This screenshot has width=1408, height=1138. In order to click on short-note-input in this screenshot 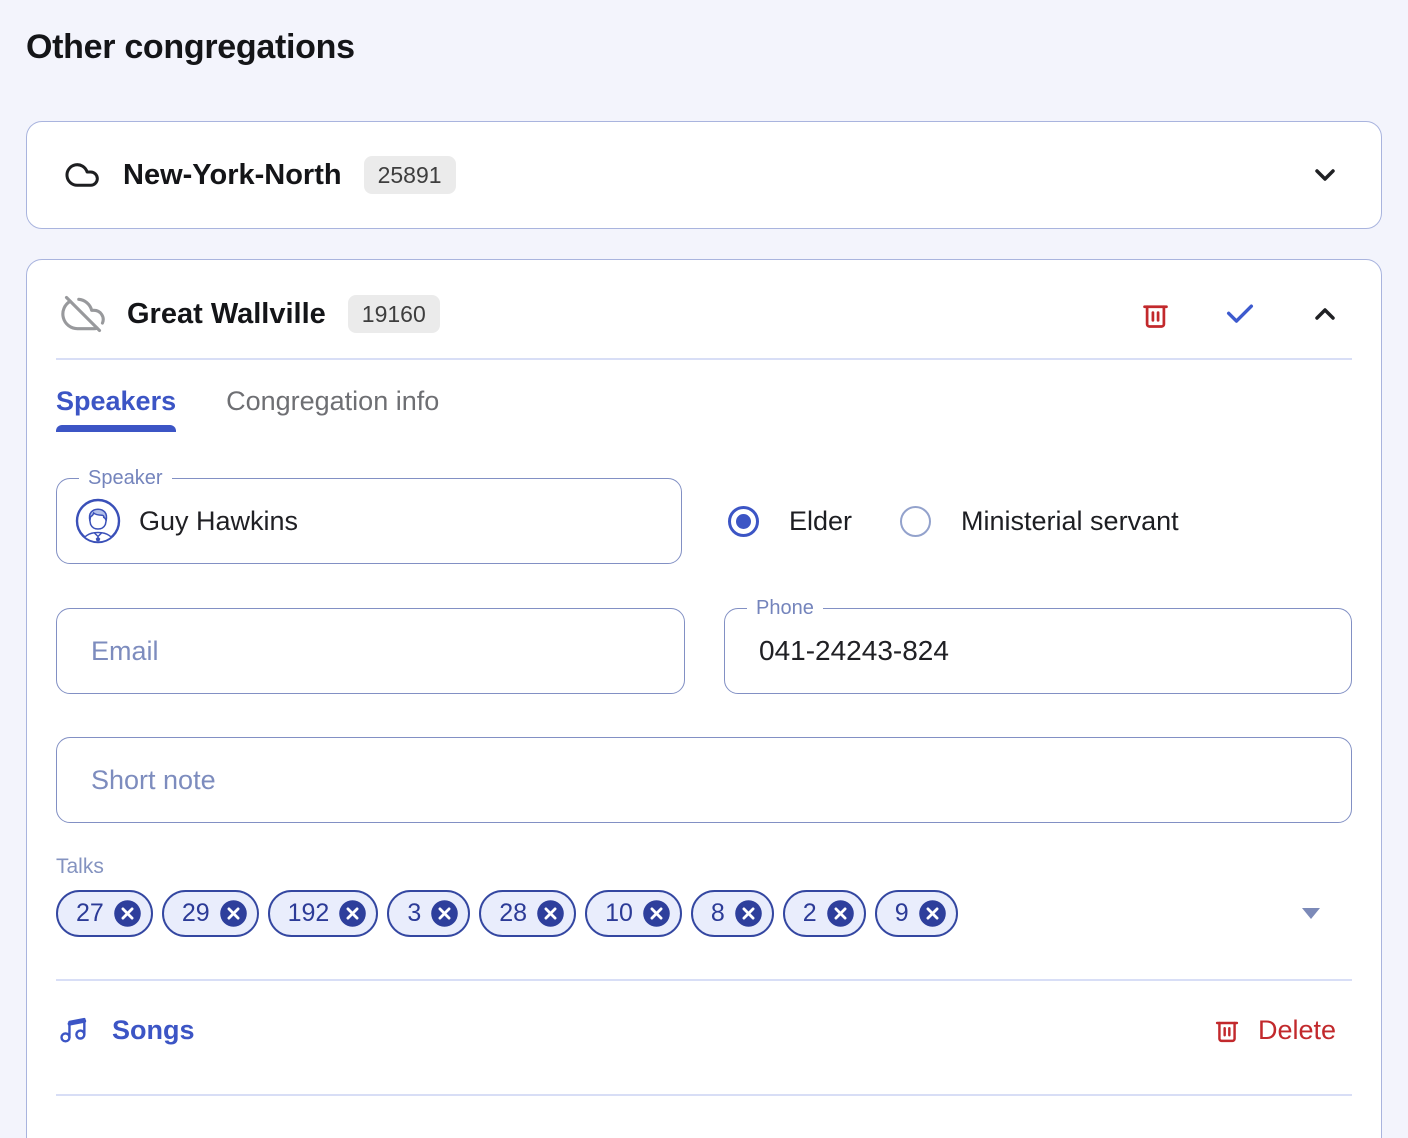, I will do `click(713, 780)`.